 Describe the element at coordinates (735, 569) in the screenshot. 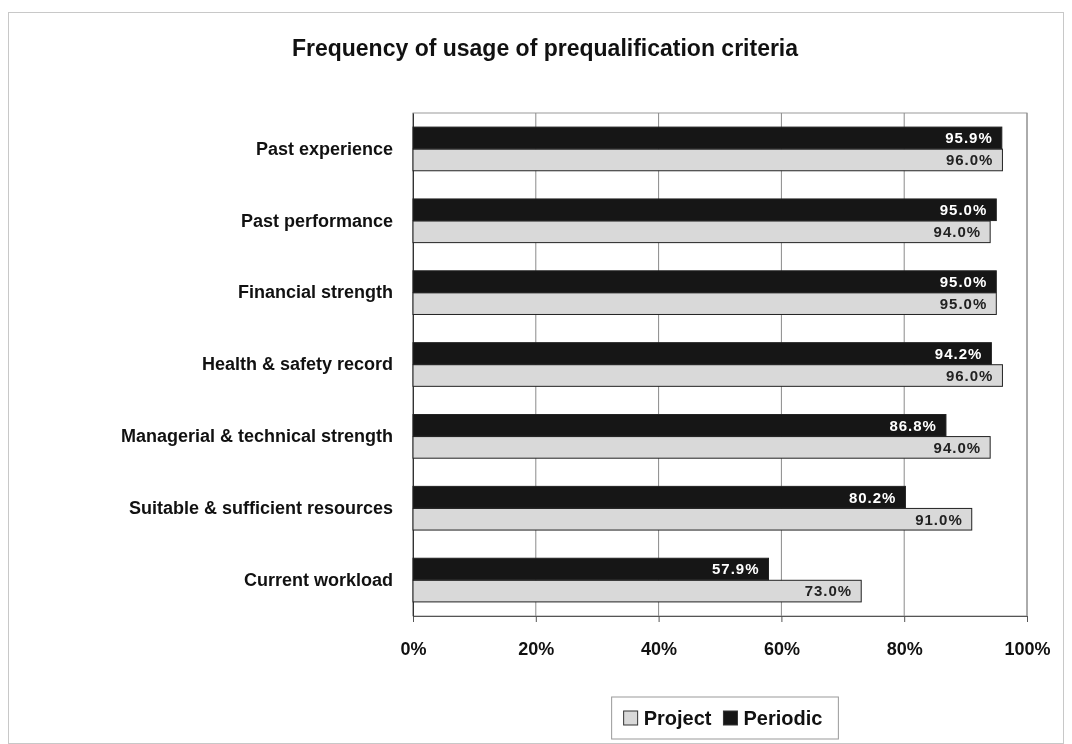

I see `data-label: 57.9%` at that location.